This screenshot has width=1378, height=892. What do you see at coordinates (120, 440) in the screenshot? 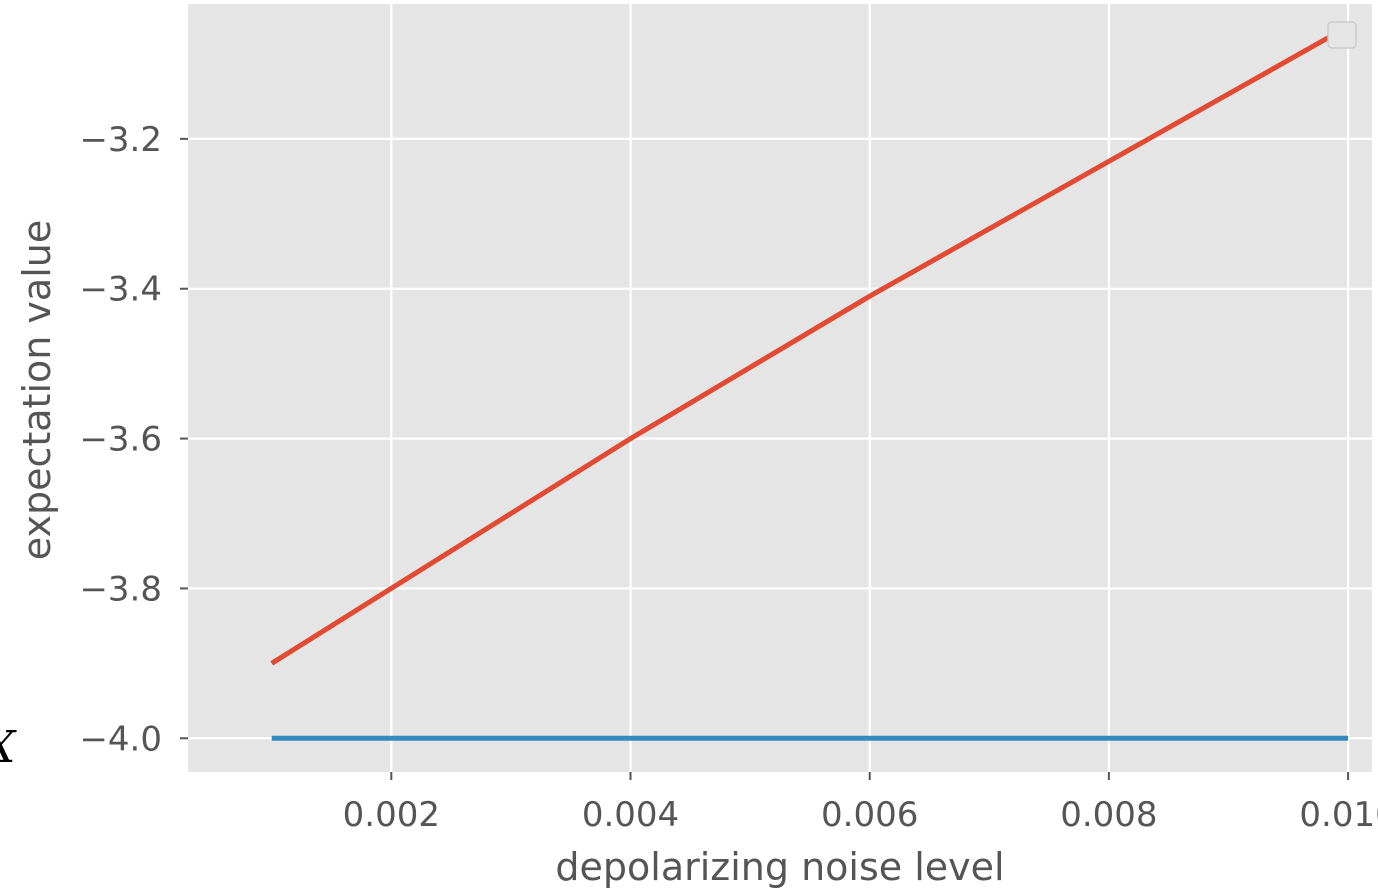
I see `y-tick-label: −3.6` at bounding box center [120, 440].